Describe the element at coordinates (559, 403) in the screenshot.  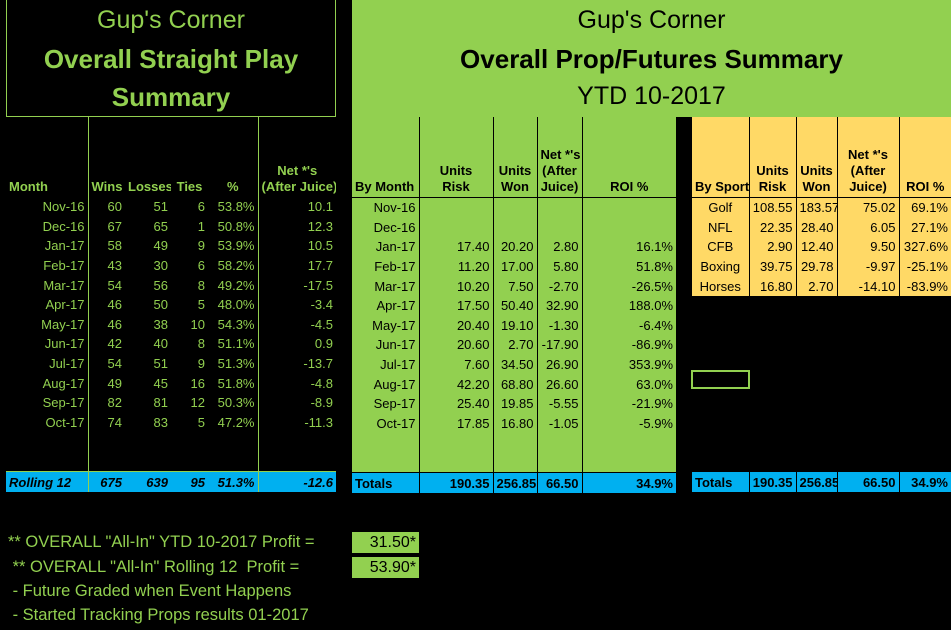
I see `net-cell: -5.55` at that location.